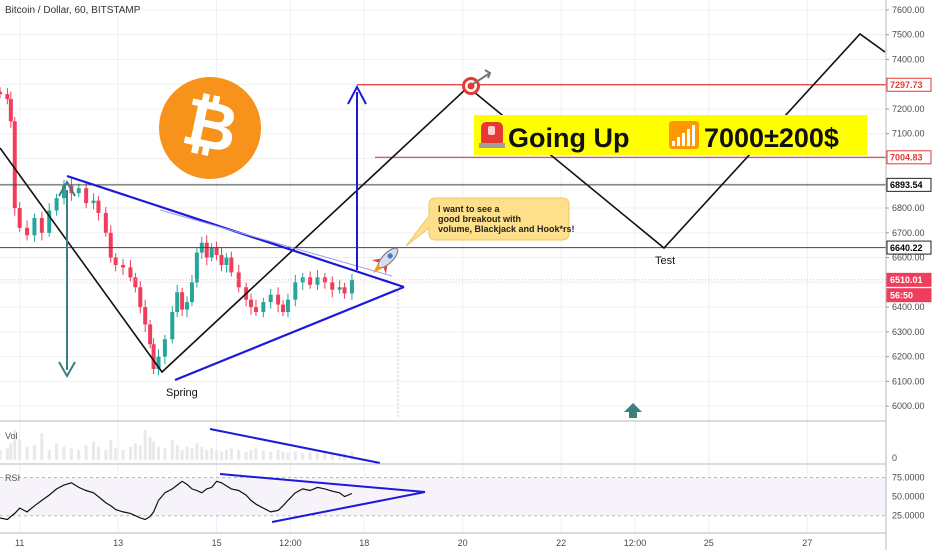 The height and width of the screenshot is (555, 932). Describe the element at coordinates (67, 370) in the screenshot. I see `teal-arrowhead-bottom` at that location.